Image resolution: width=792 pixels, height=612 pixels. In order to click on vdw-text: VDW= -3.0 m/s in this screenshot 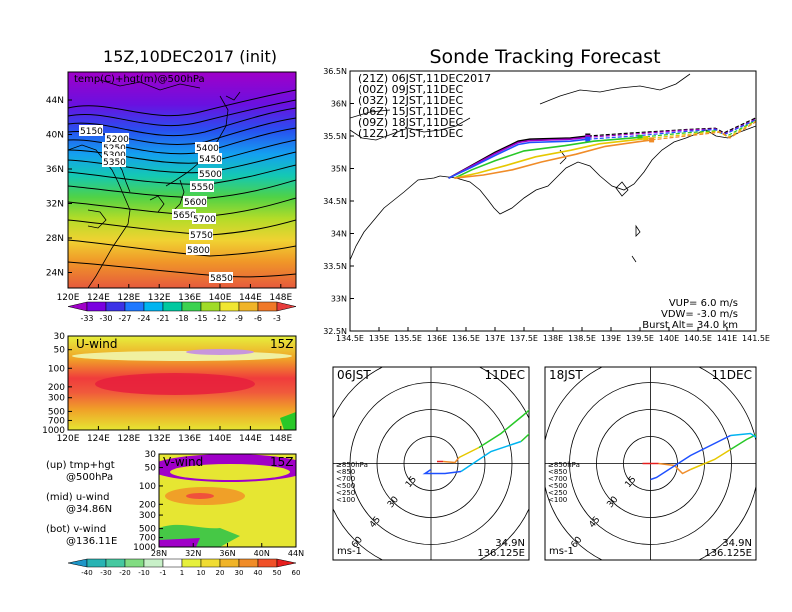, I will do `click(699, 314)`.